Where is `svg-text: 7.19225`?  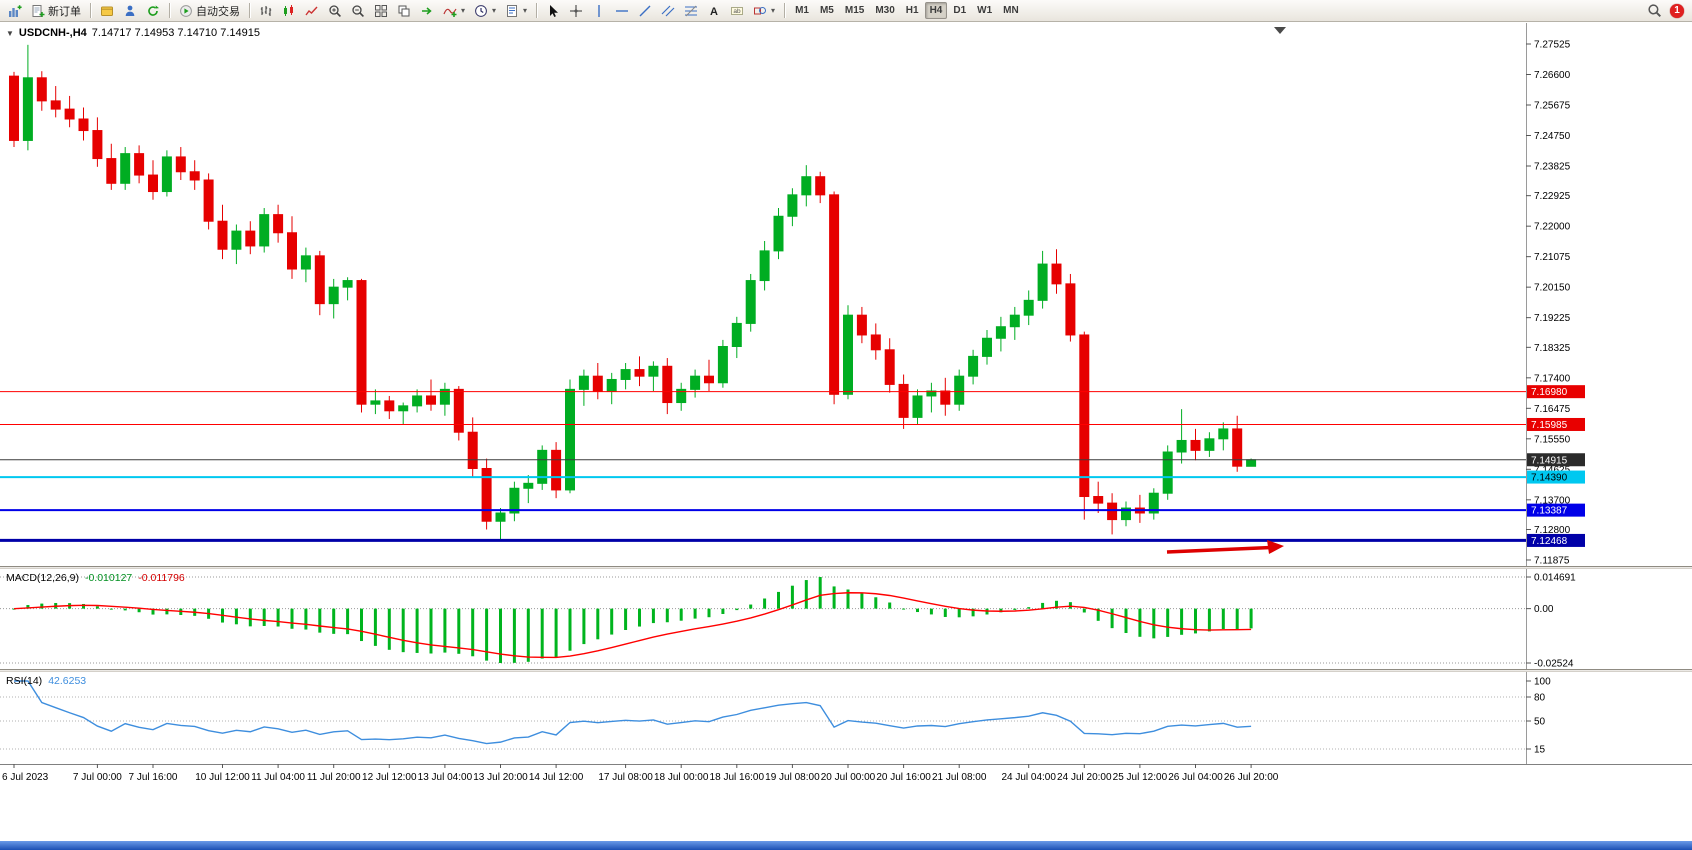 svg-text: 7.19225 is located at coordinates (1552, 318).